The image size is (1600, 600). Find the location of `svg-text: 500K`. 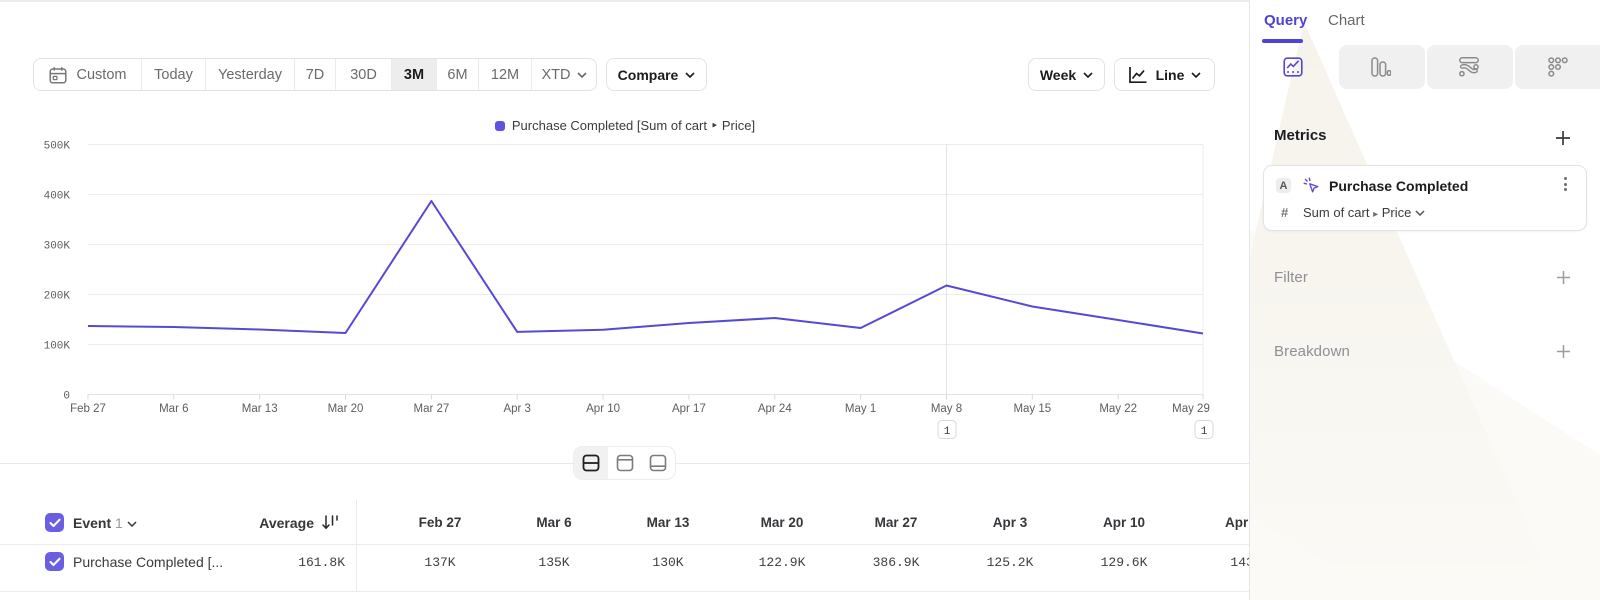

svg-text: 500K is located at coordinates (57, 147).